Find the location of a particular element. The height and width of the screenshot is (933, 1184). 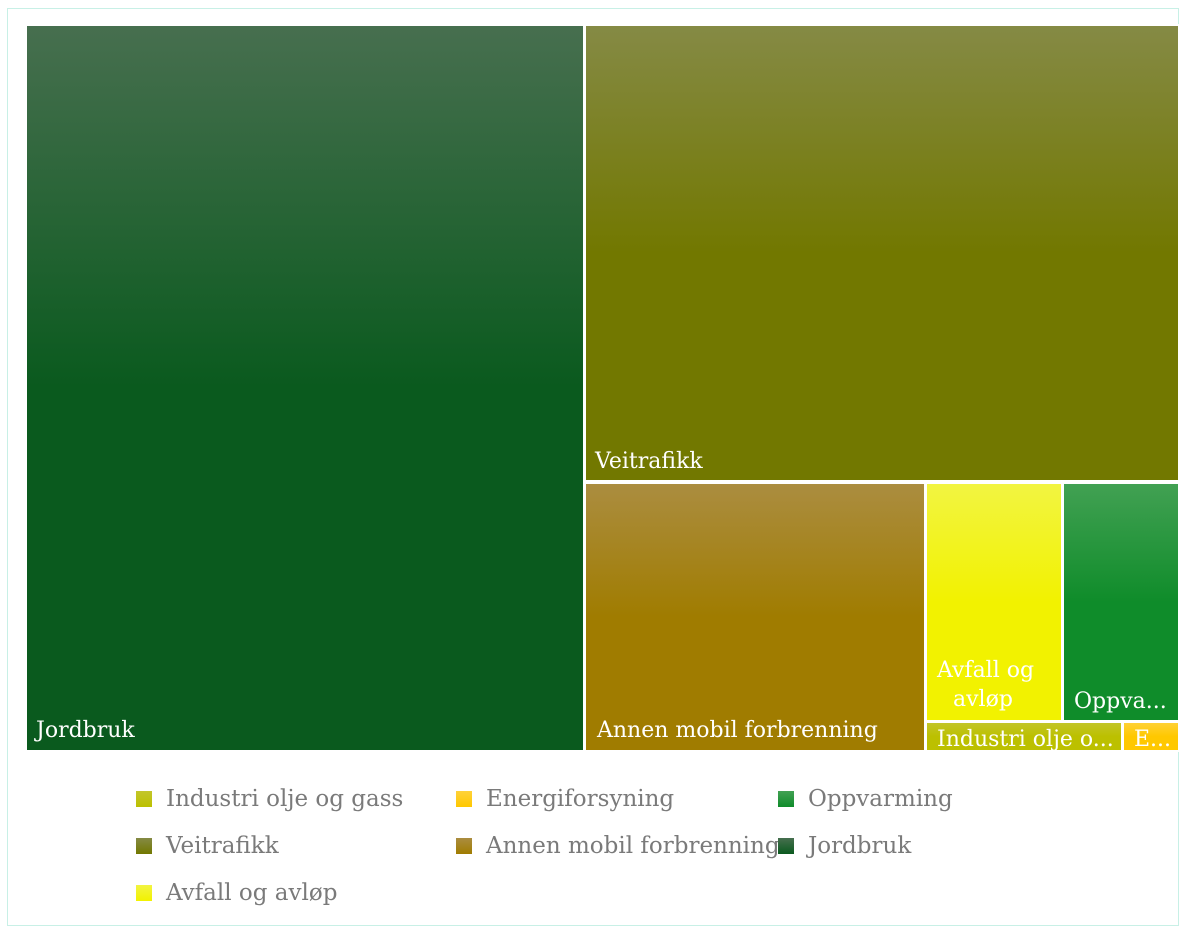

legend-label: Annen mobil forbrenning is located at coordinates (633, 846).